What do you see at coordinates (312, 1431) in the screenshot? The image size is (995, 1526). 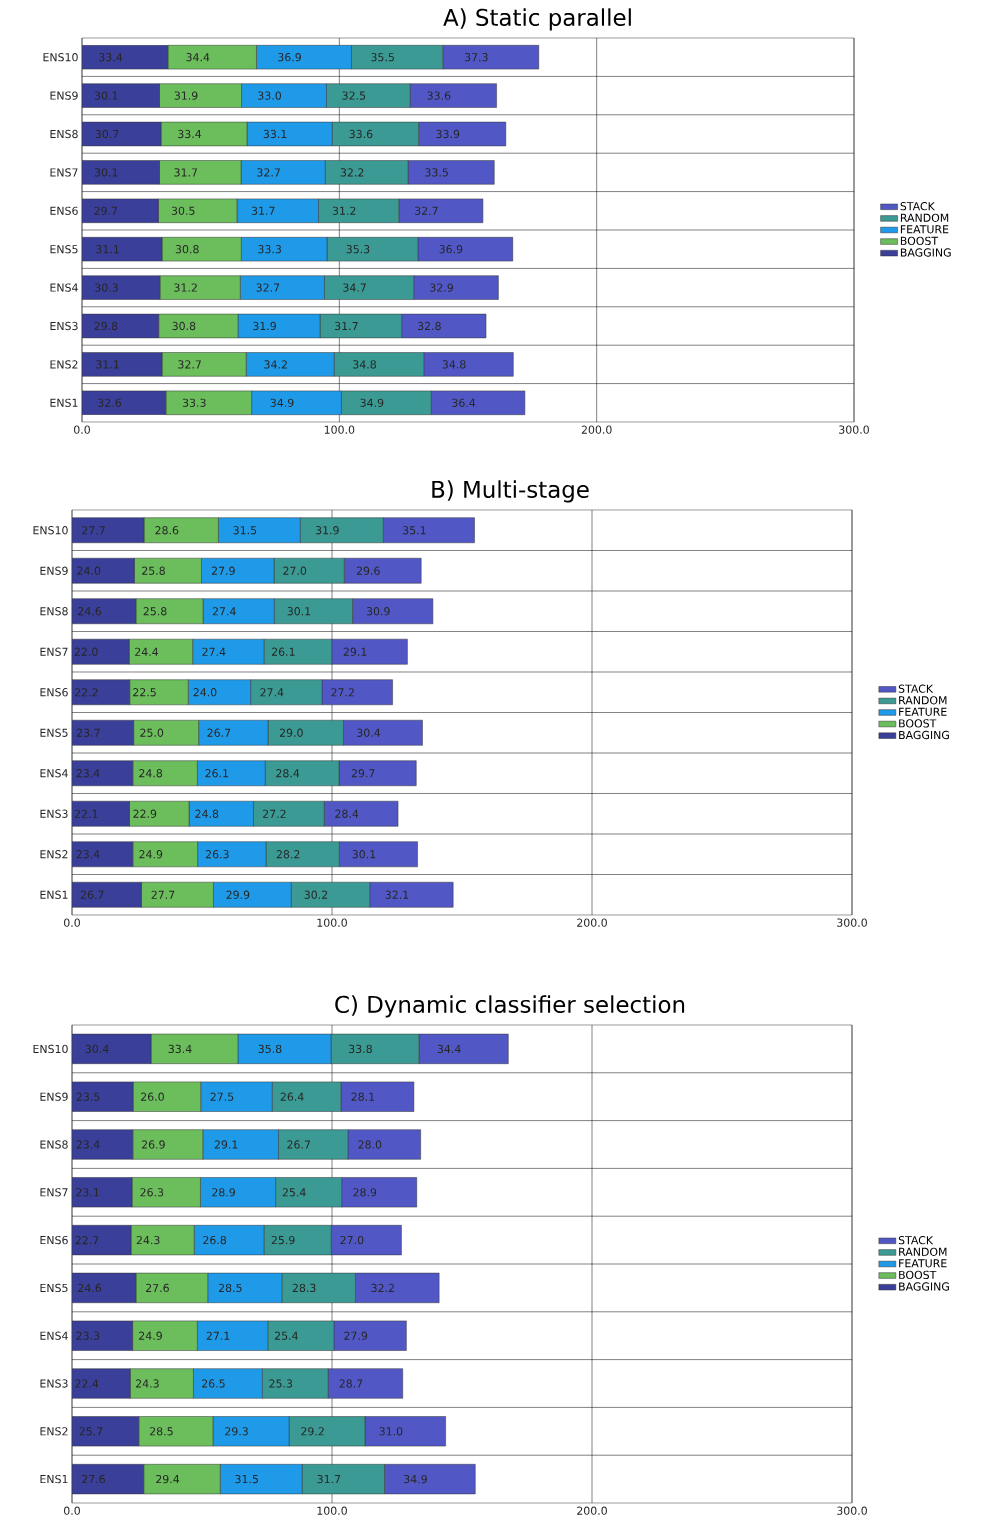 I see `data-label: 29.2` at bounding box center [312, 1431].